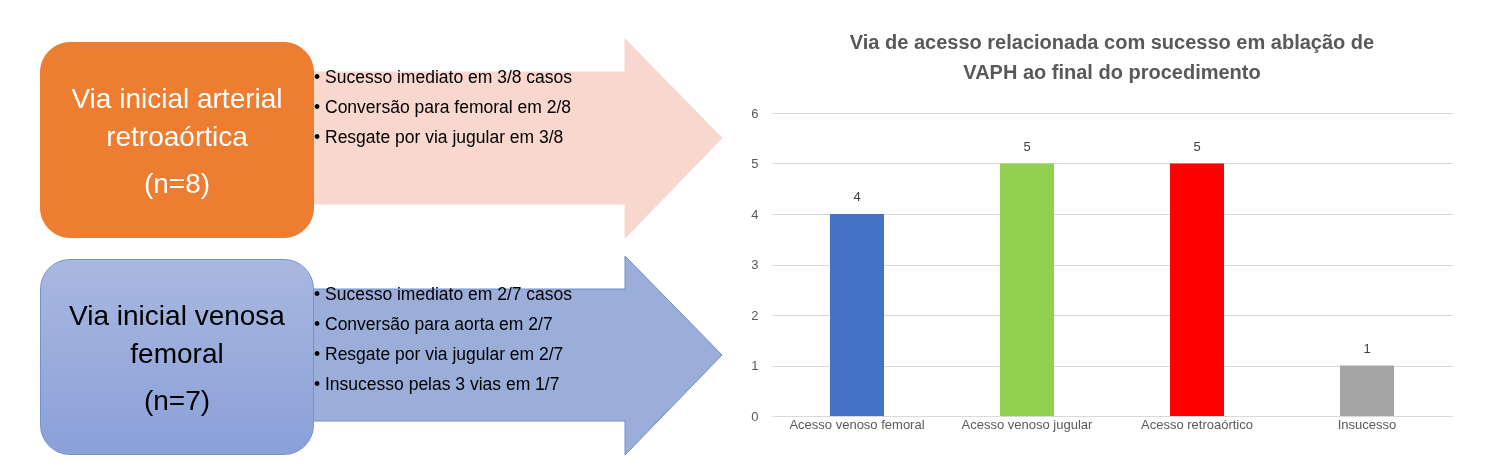 The image size is (1495, 474). Describe the element at coordinates (177, 184) in the screenshot. I see `text: (n=8)` at that location.